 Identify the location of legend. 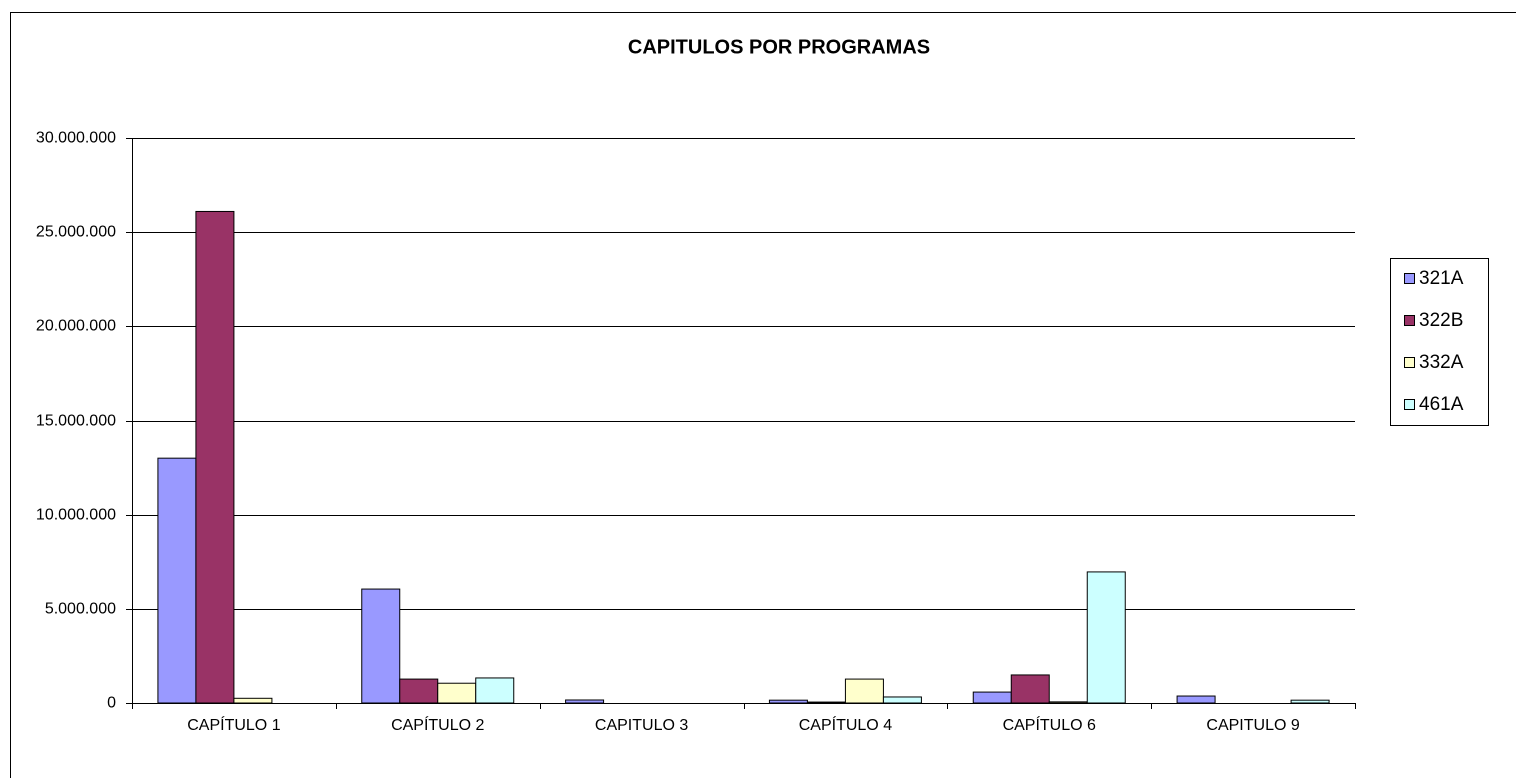
(1439, 342).